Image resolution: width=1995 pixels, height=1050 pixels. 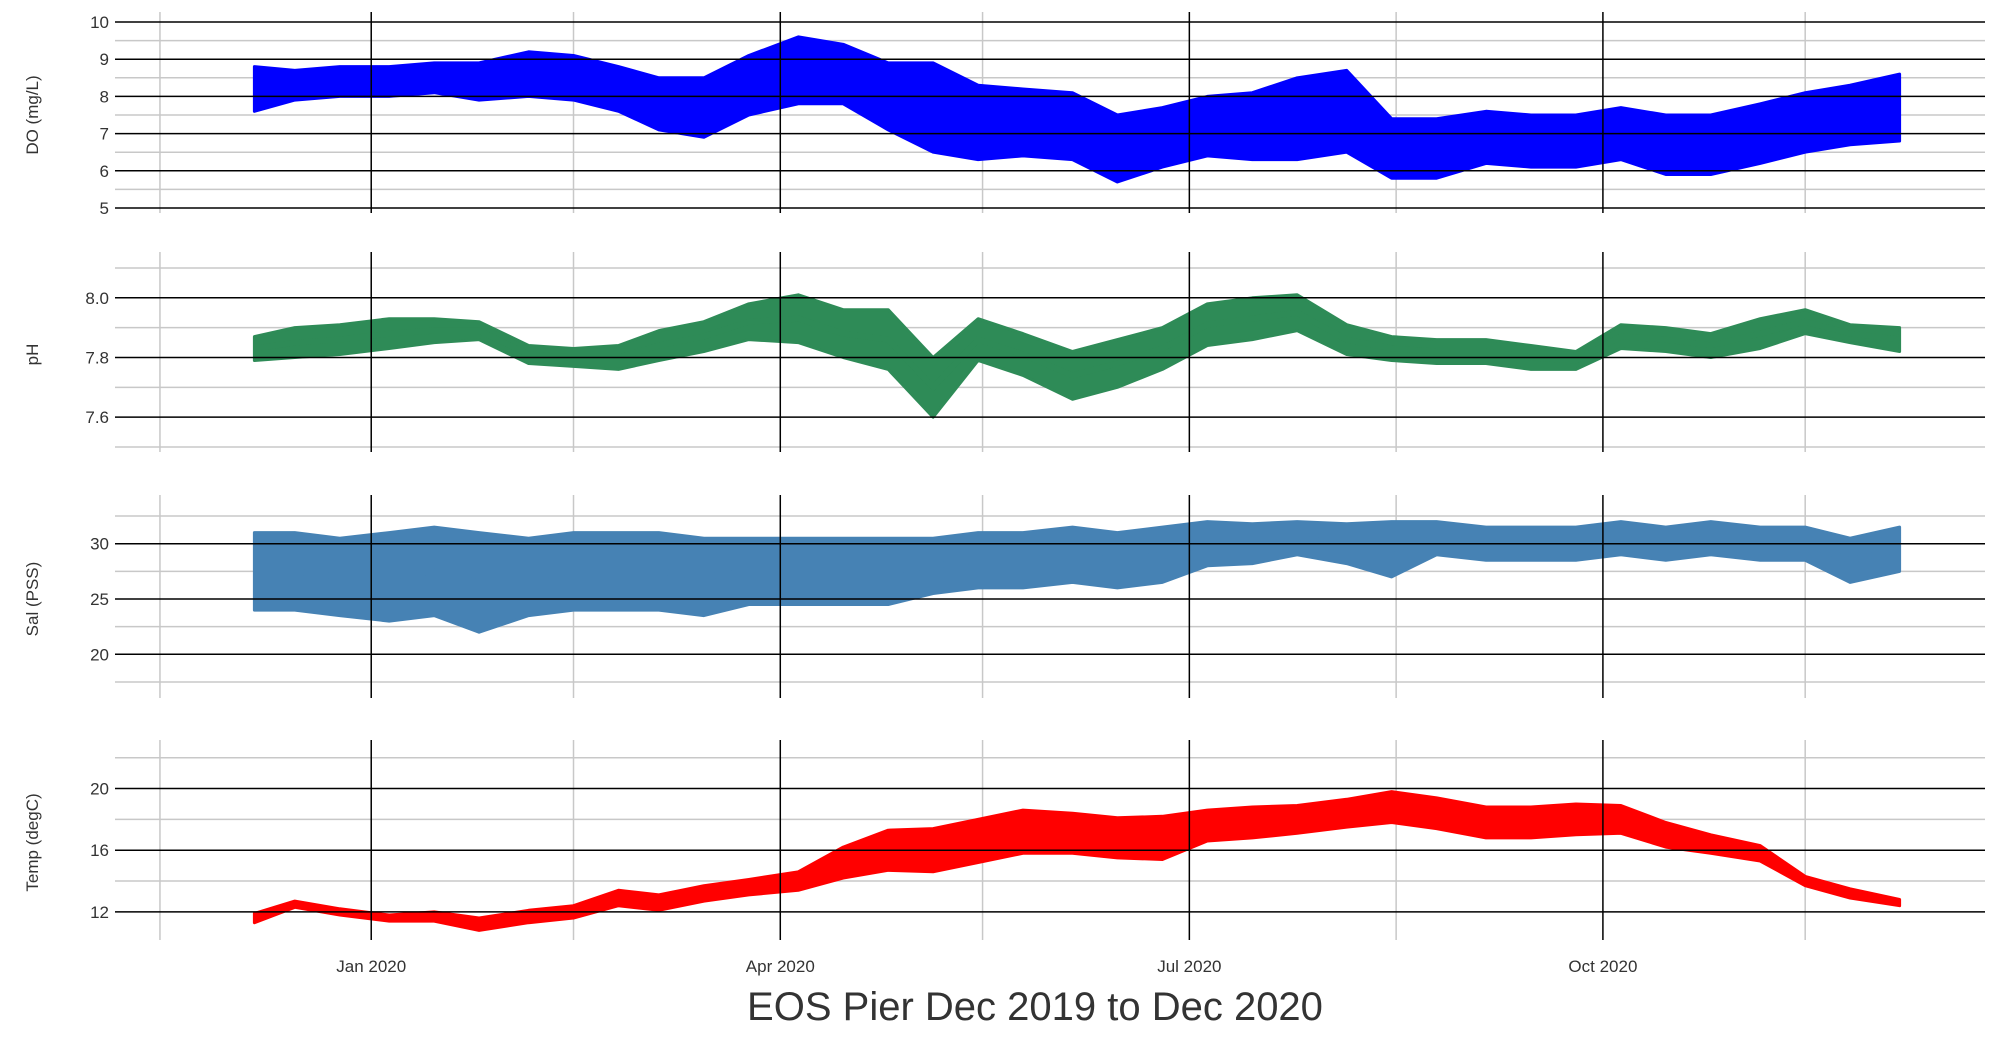 What do you see at coordinates (1602, 966) in the screenshot?
I see `x-tick-label: Oct 2020` at bounding box center [1602, 966].